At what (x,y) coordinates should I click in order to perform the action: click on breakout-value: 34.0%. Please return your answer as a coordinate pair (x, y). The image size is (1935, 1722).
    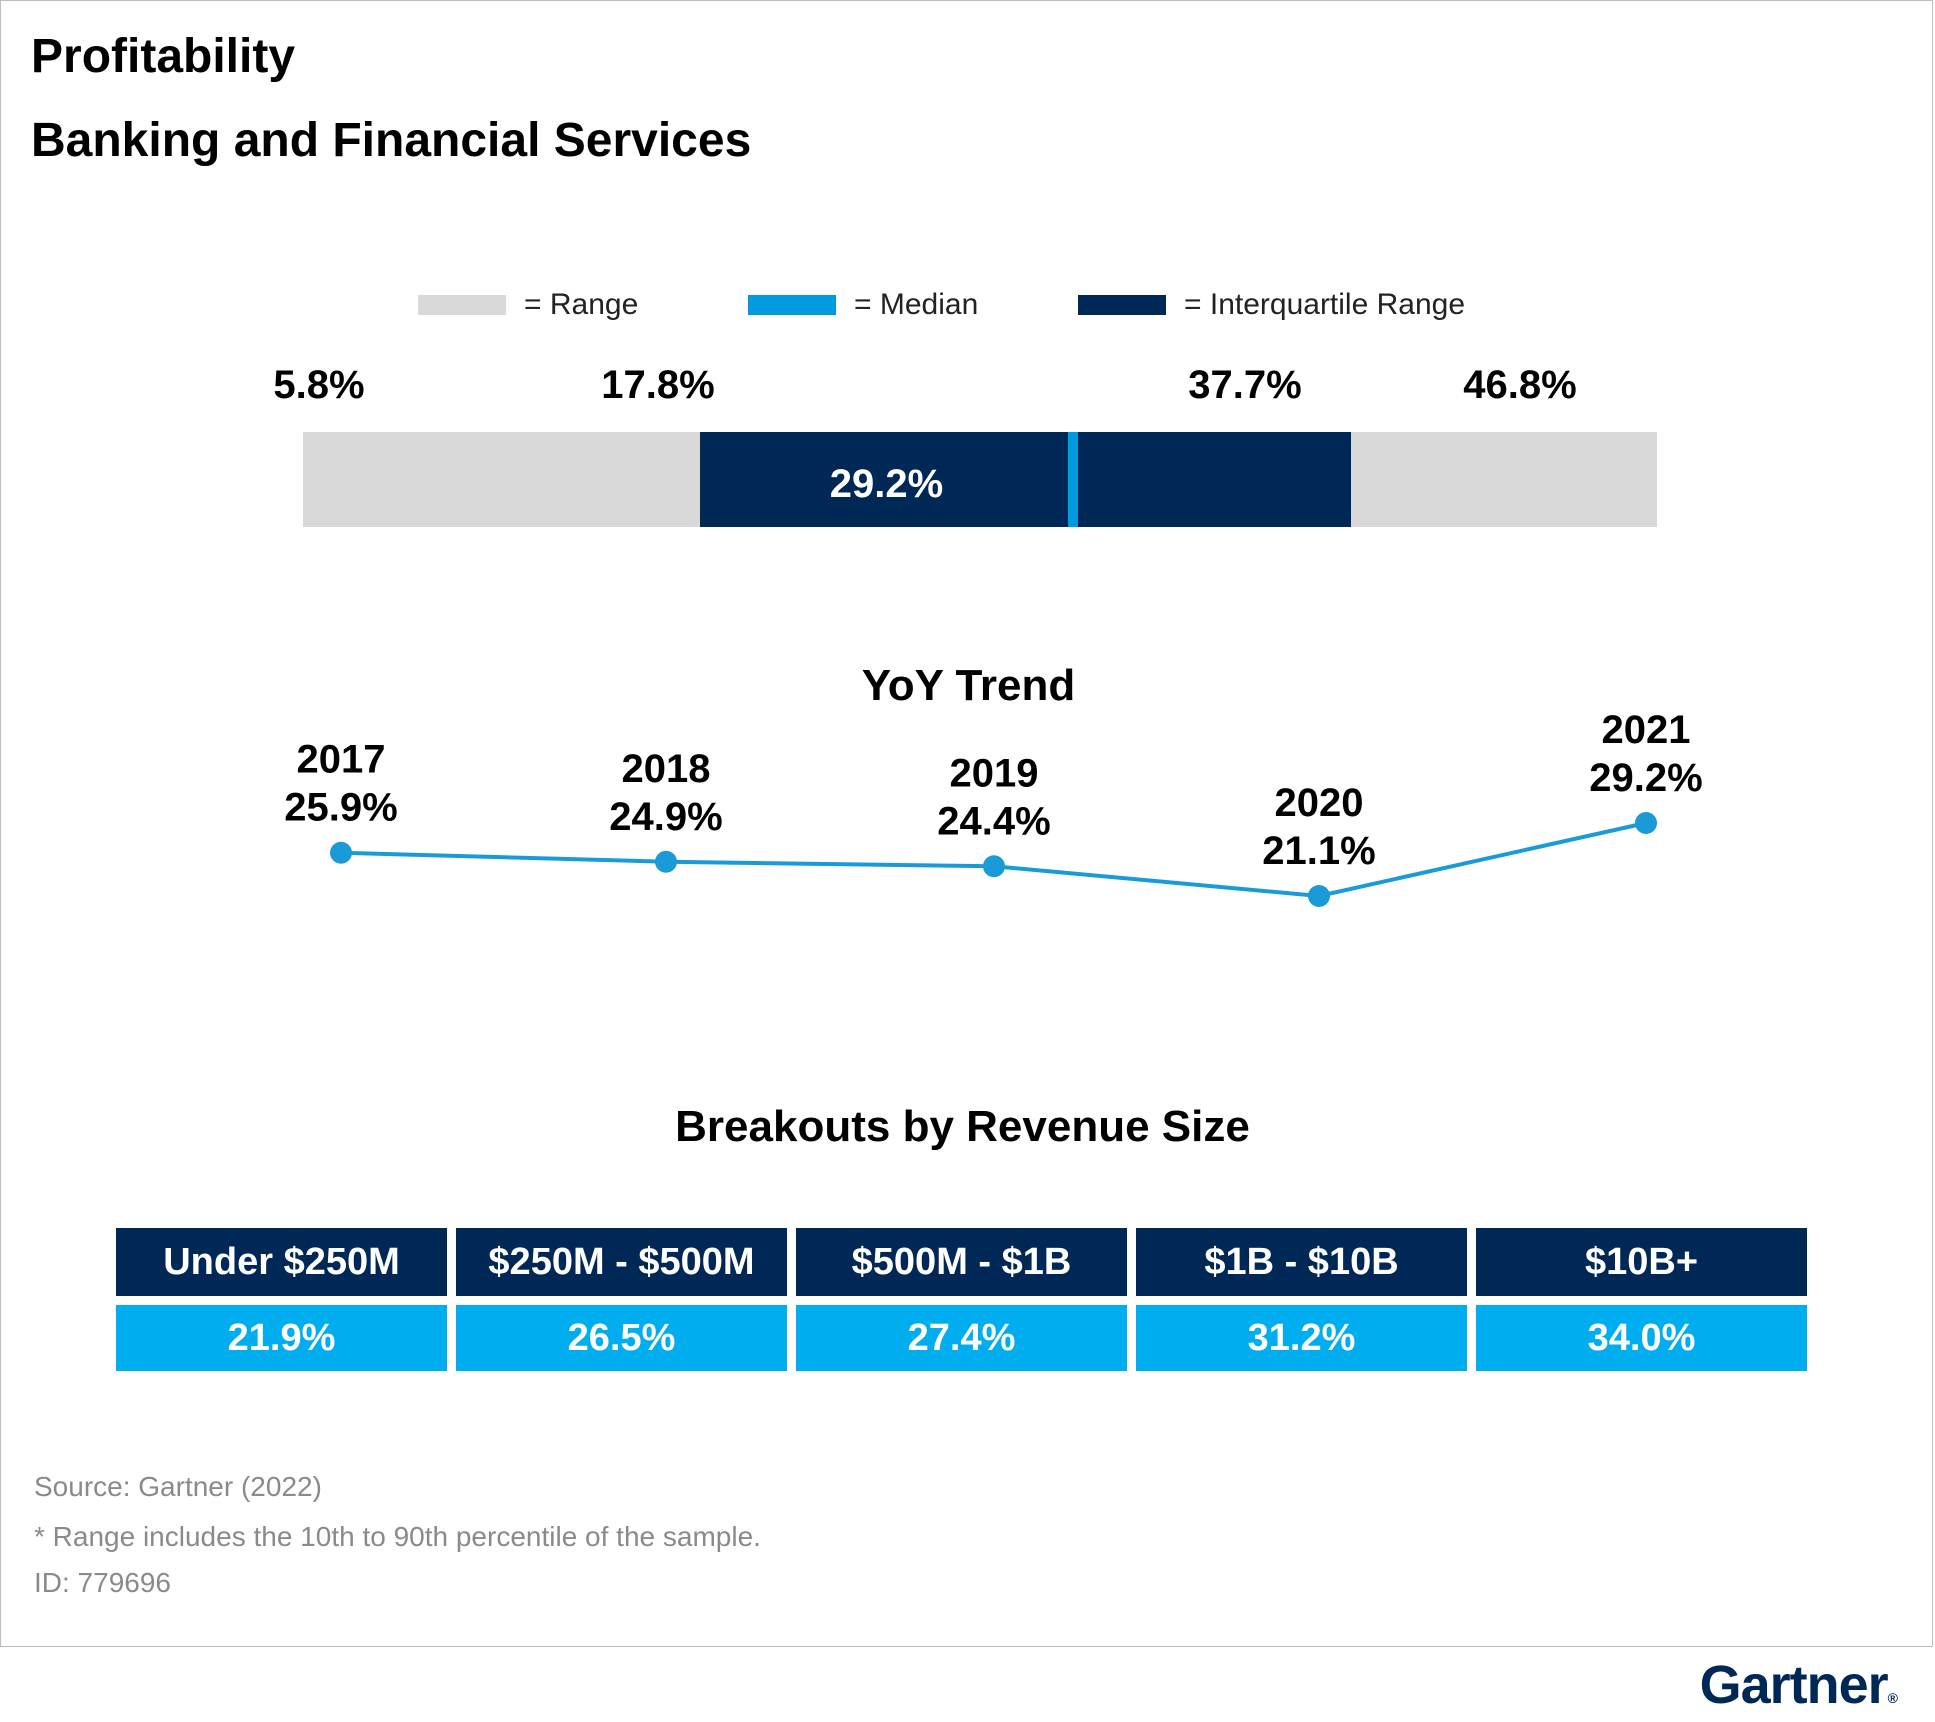
    Looking at the image, I should click on (1641, 1338).